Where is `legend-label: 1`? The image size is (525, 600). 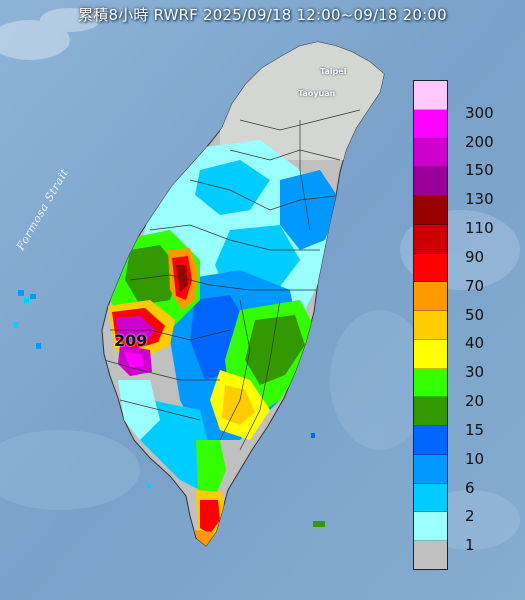
legend-label: 1 is located at coordinates (470, 545).